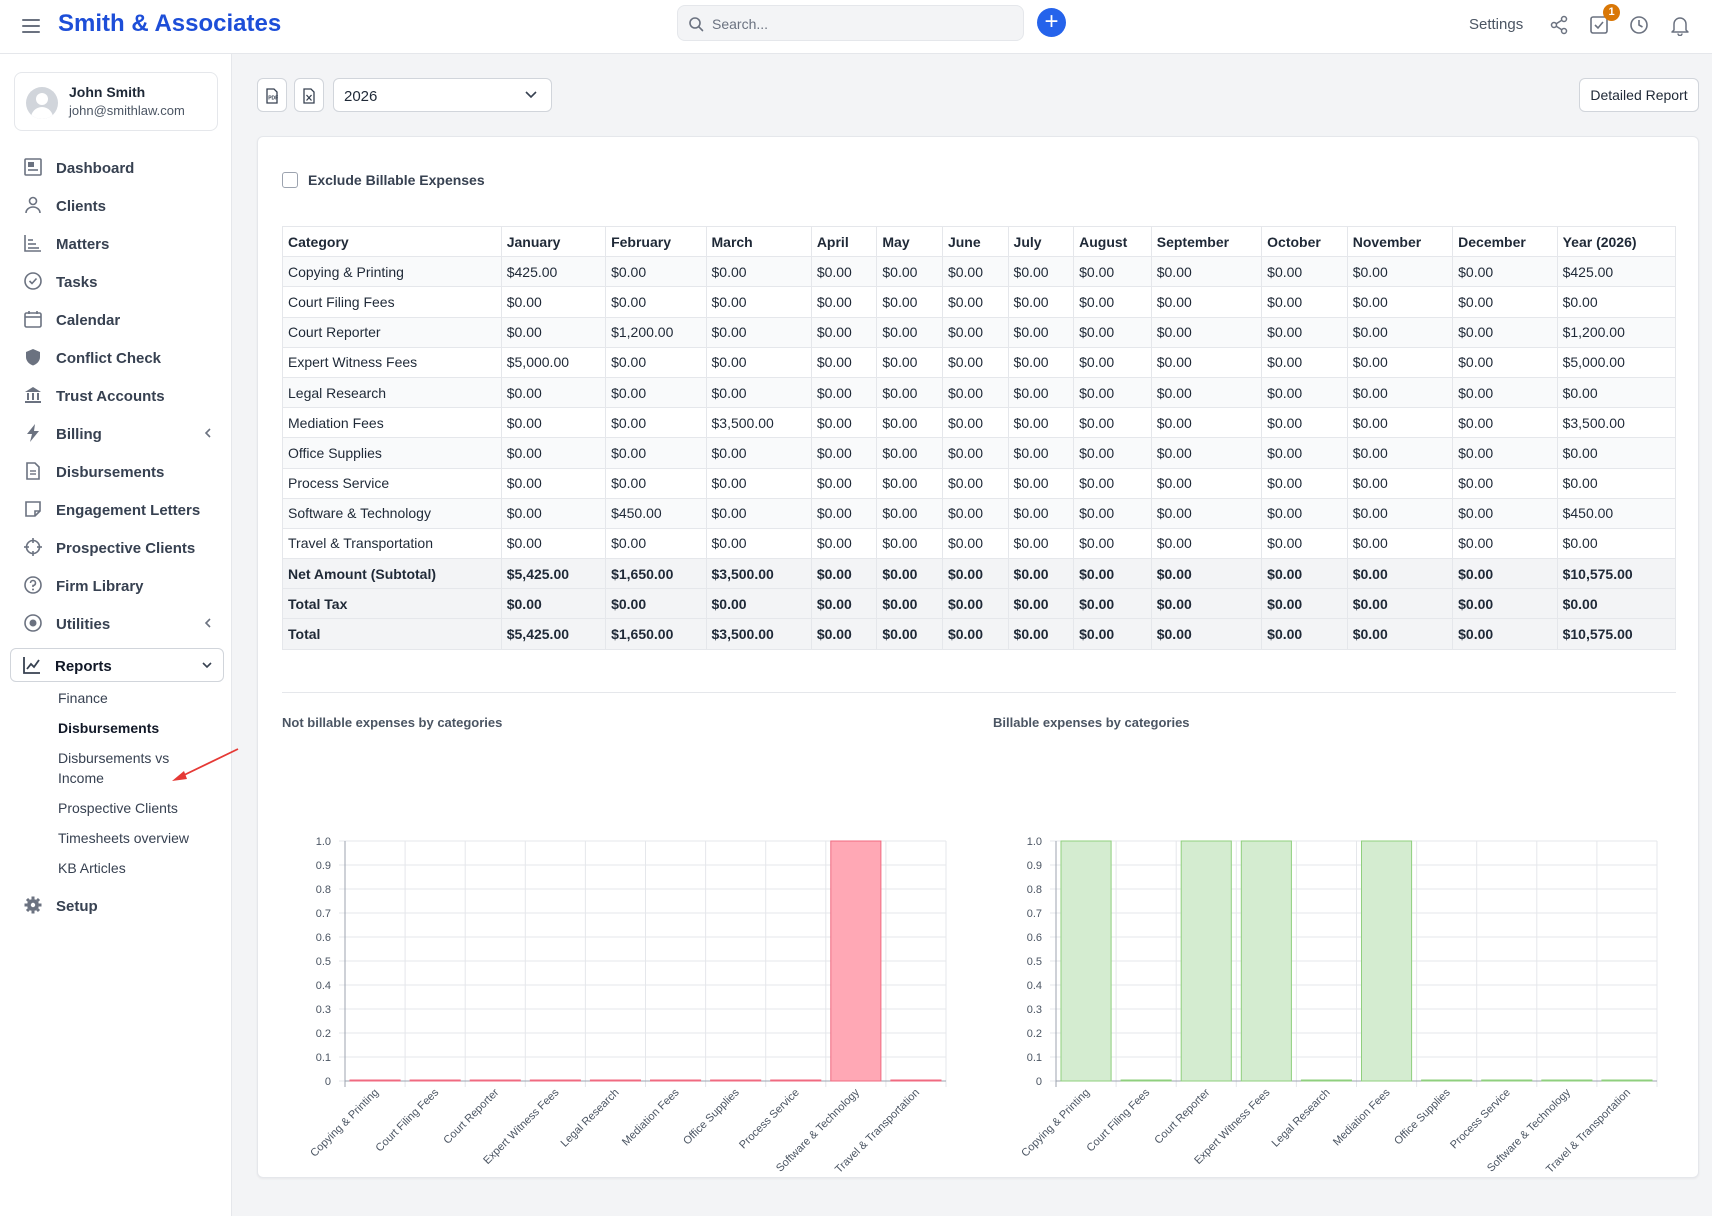  Describe the element at coordinates (42, 103) in the screenshot. I see `avatar` at that location.